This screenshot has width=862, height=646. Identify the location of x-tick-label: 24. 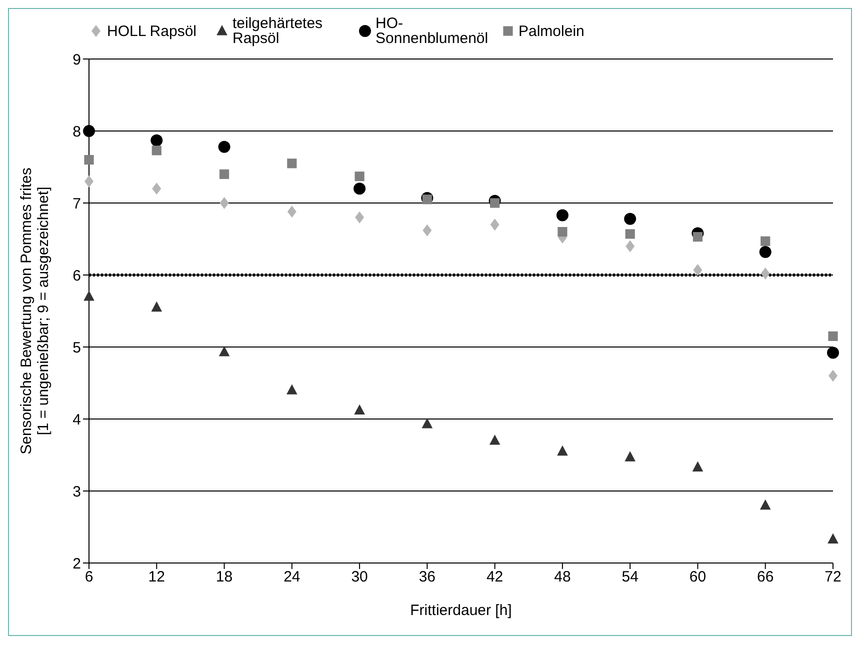
(292, 577).